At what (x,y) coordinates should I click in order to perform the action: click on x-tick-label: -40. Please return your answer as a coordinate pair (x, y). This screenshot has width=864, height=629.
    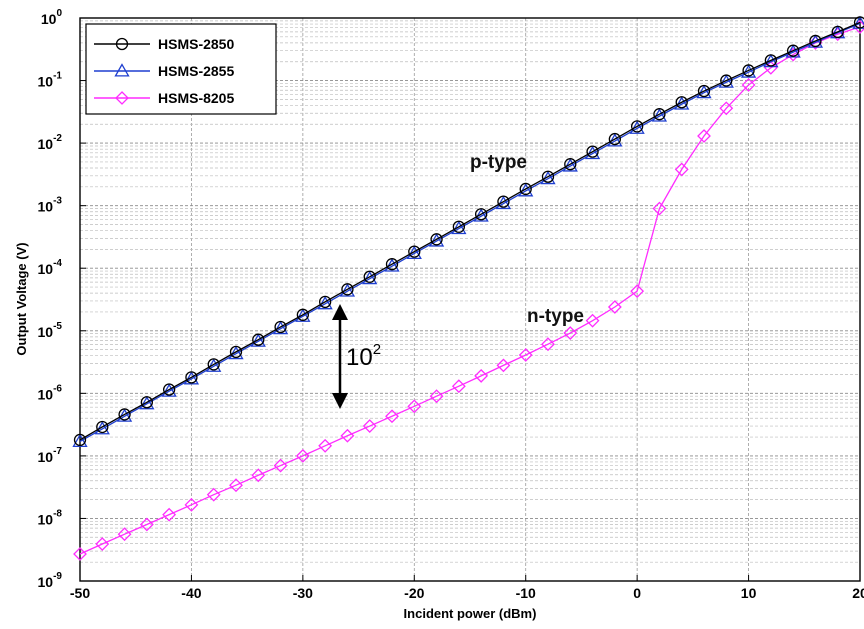
    Looking at the image, I should click on (191, 593).